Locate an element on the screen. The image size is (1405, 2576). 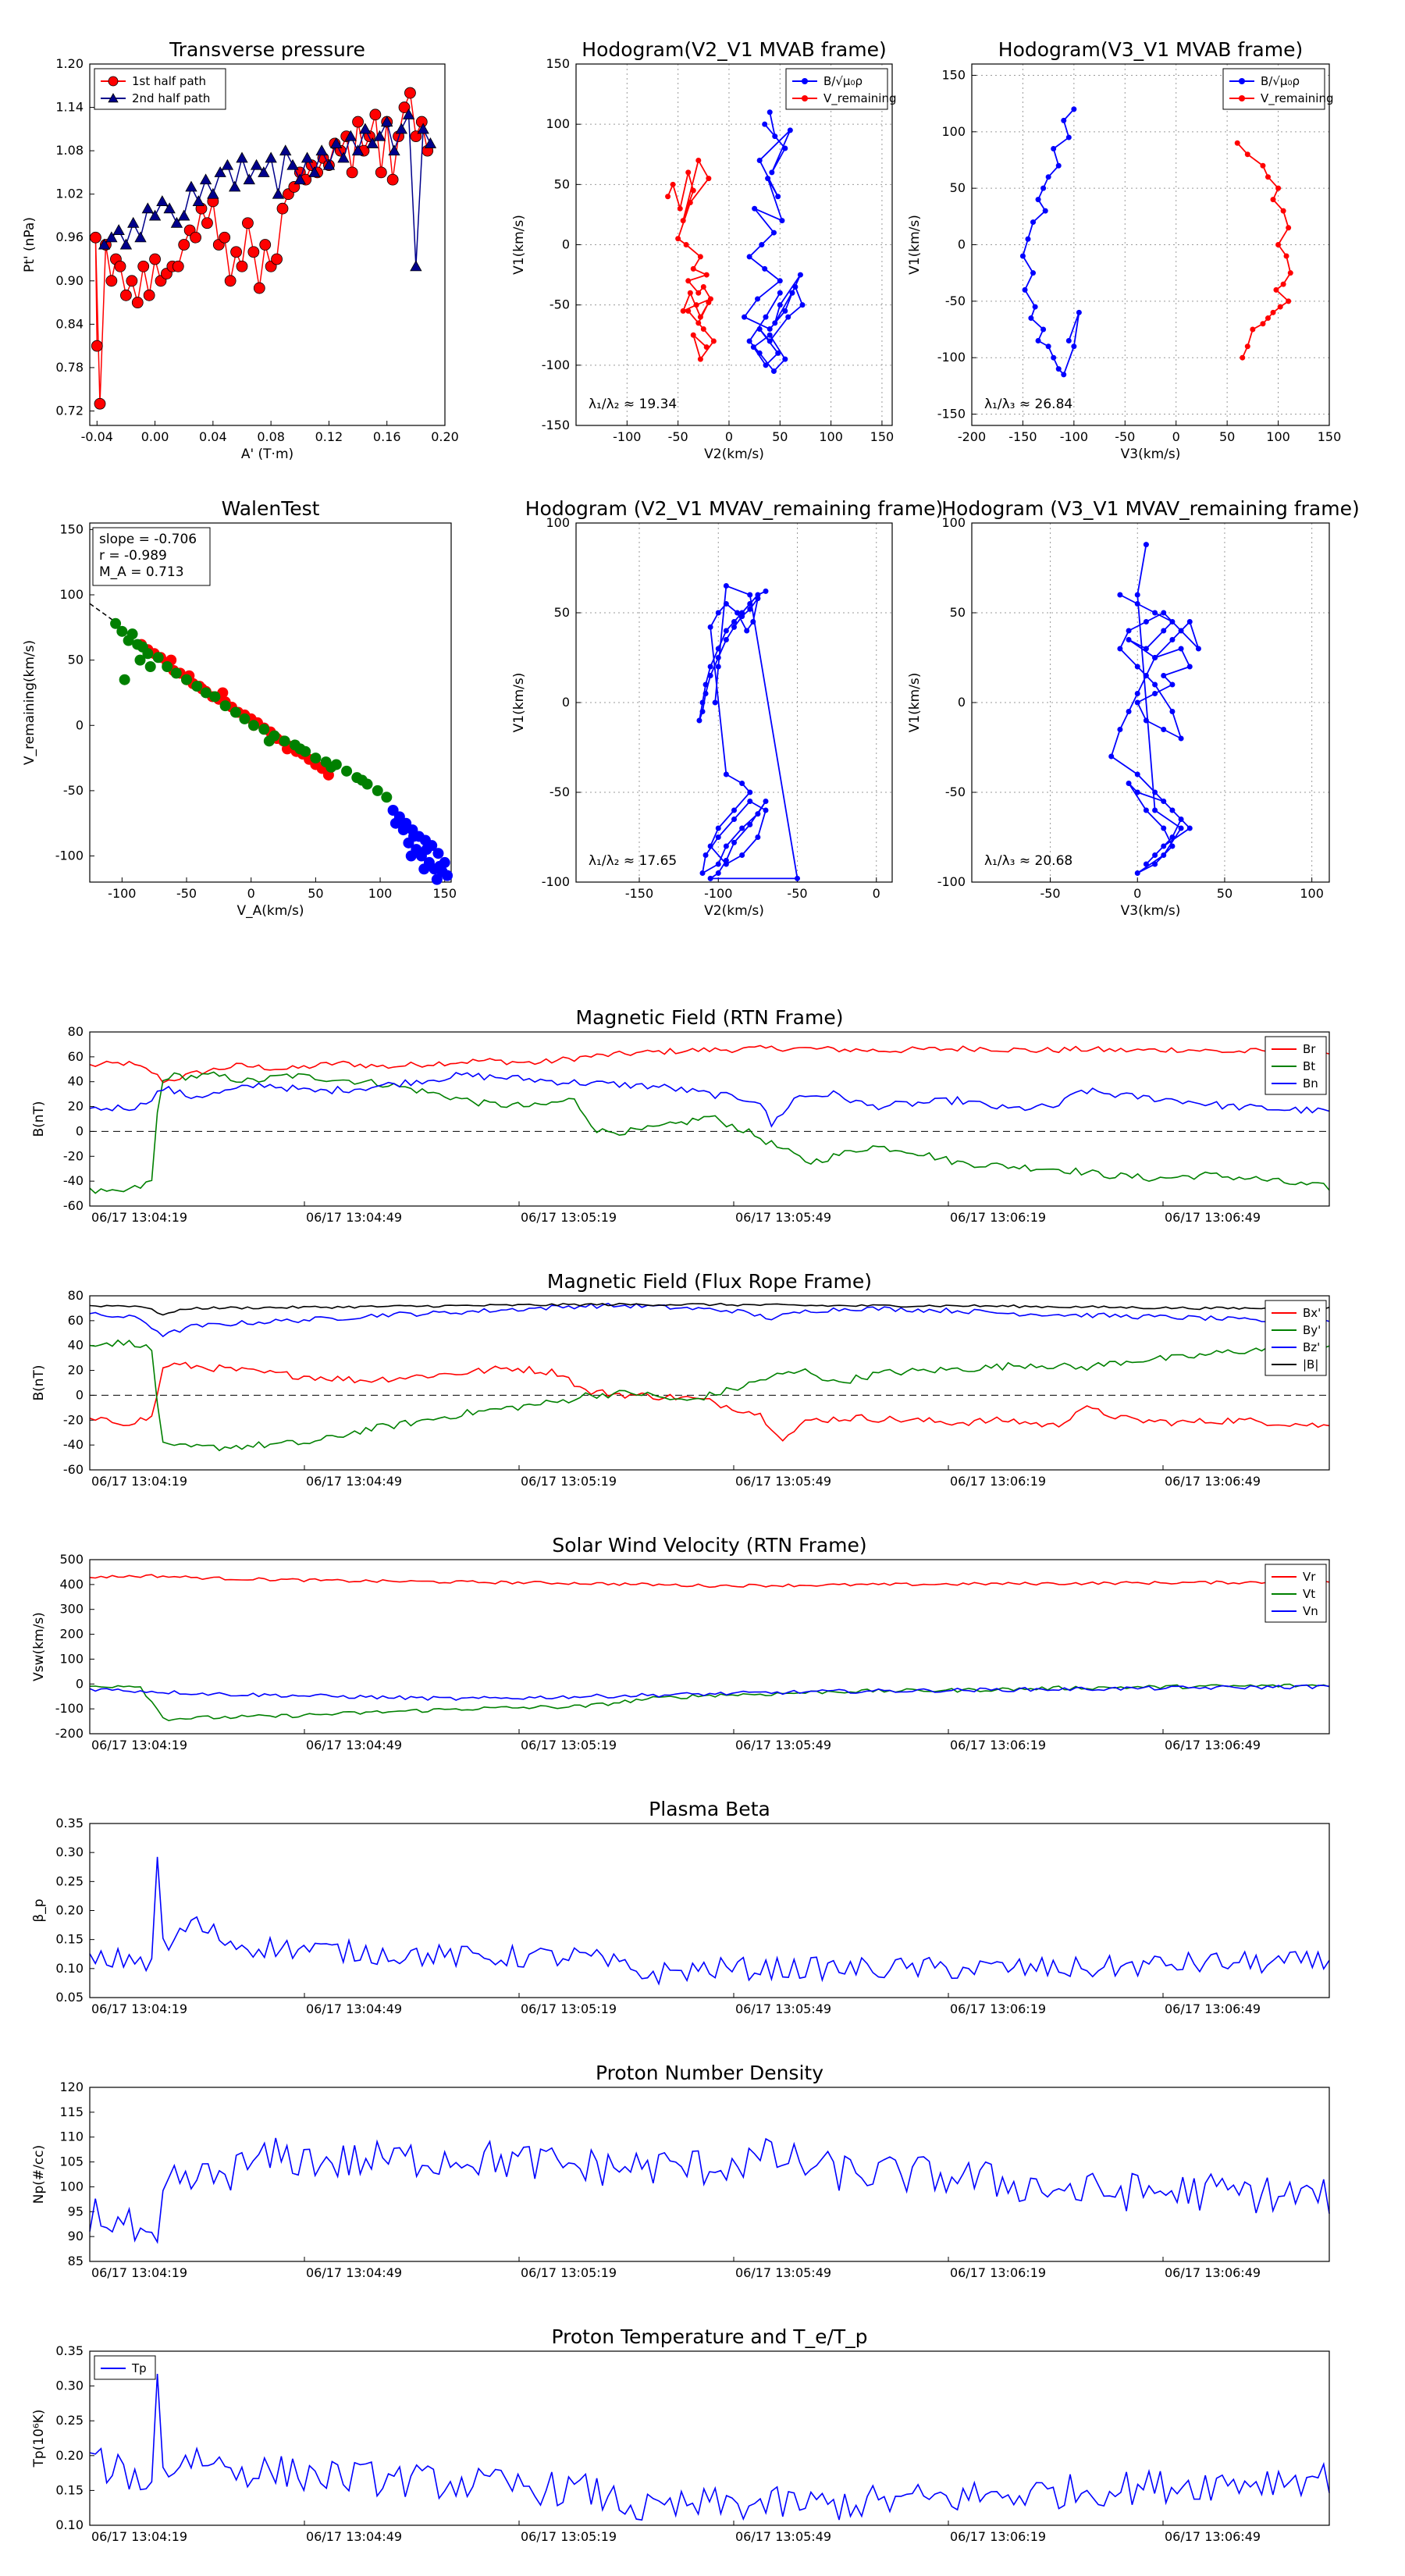
y-tick-label: 20 is located at coordinates (76, 1106).